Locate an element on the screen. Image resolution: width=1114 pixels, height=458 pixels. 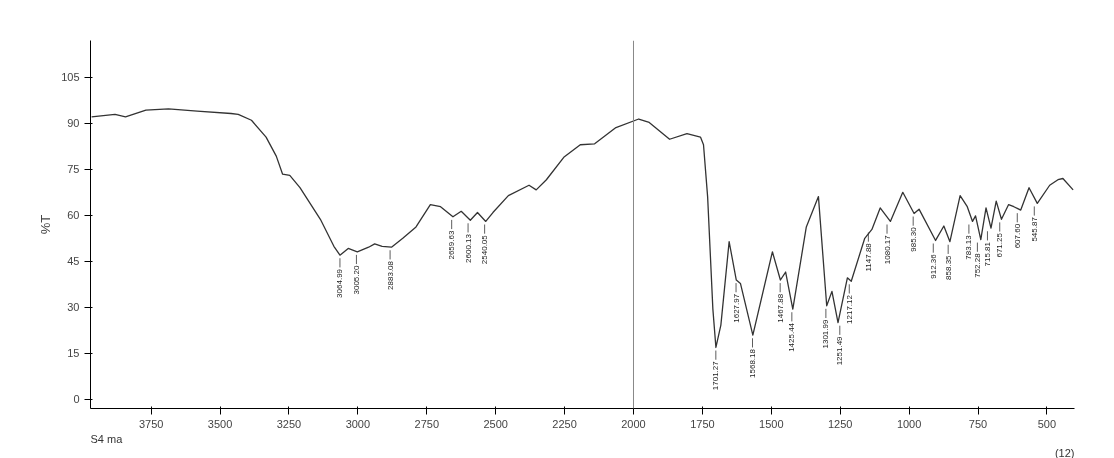
annotation: 2659.63 is located at coordinates (452, 245).